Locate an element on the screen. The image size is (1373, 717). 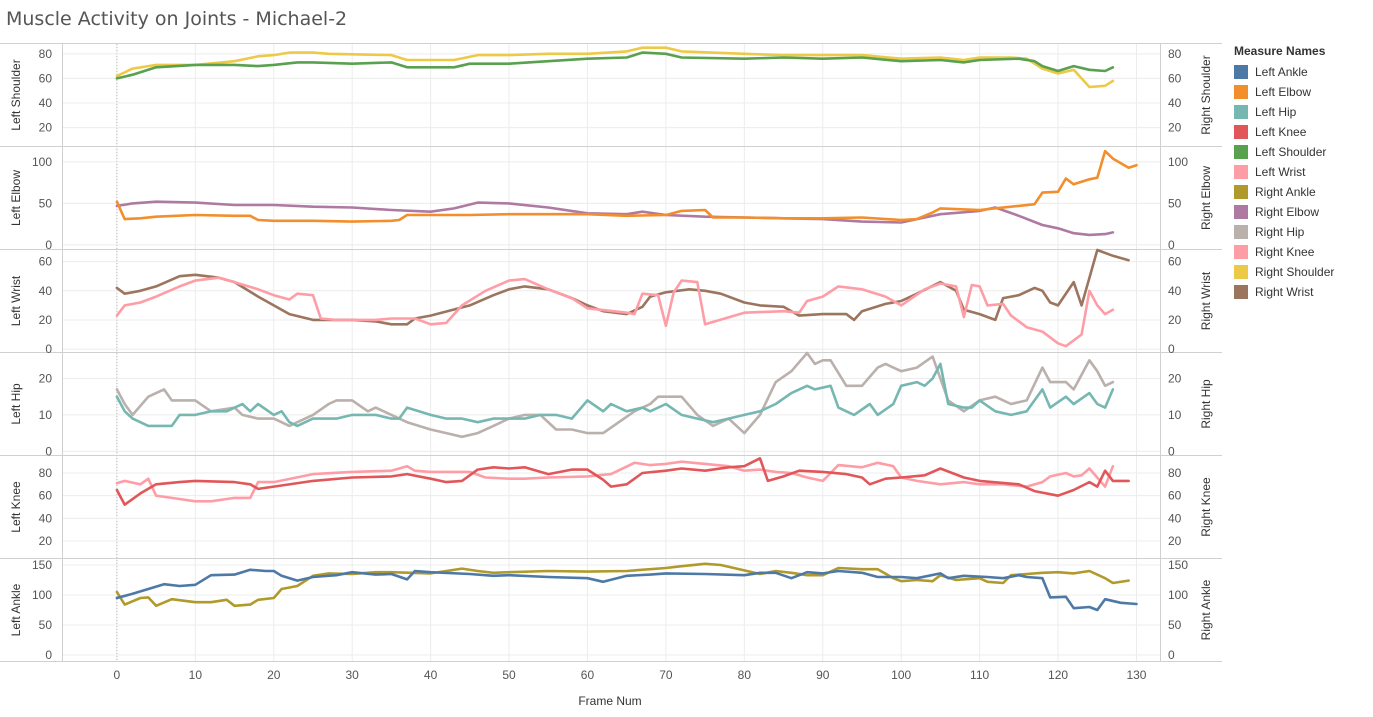
y-axis-title-right: Right Ankle is located at coordinates (1206, 609).